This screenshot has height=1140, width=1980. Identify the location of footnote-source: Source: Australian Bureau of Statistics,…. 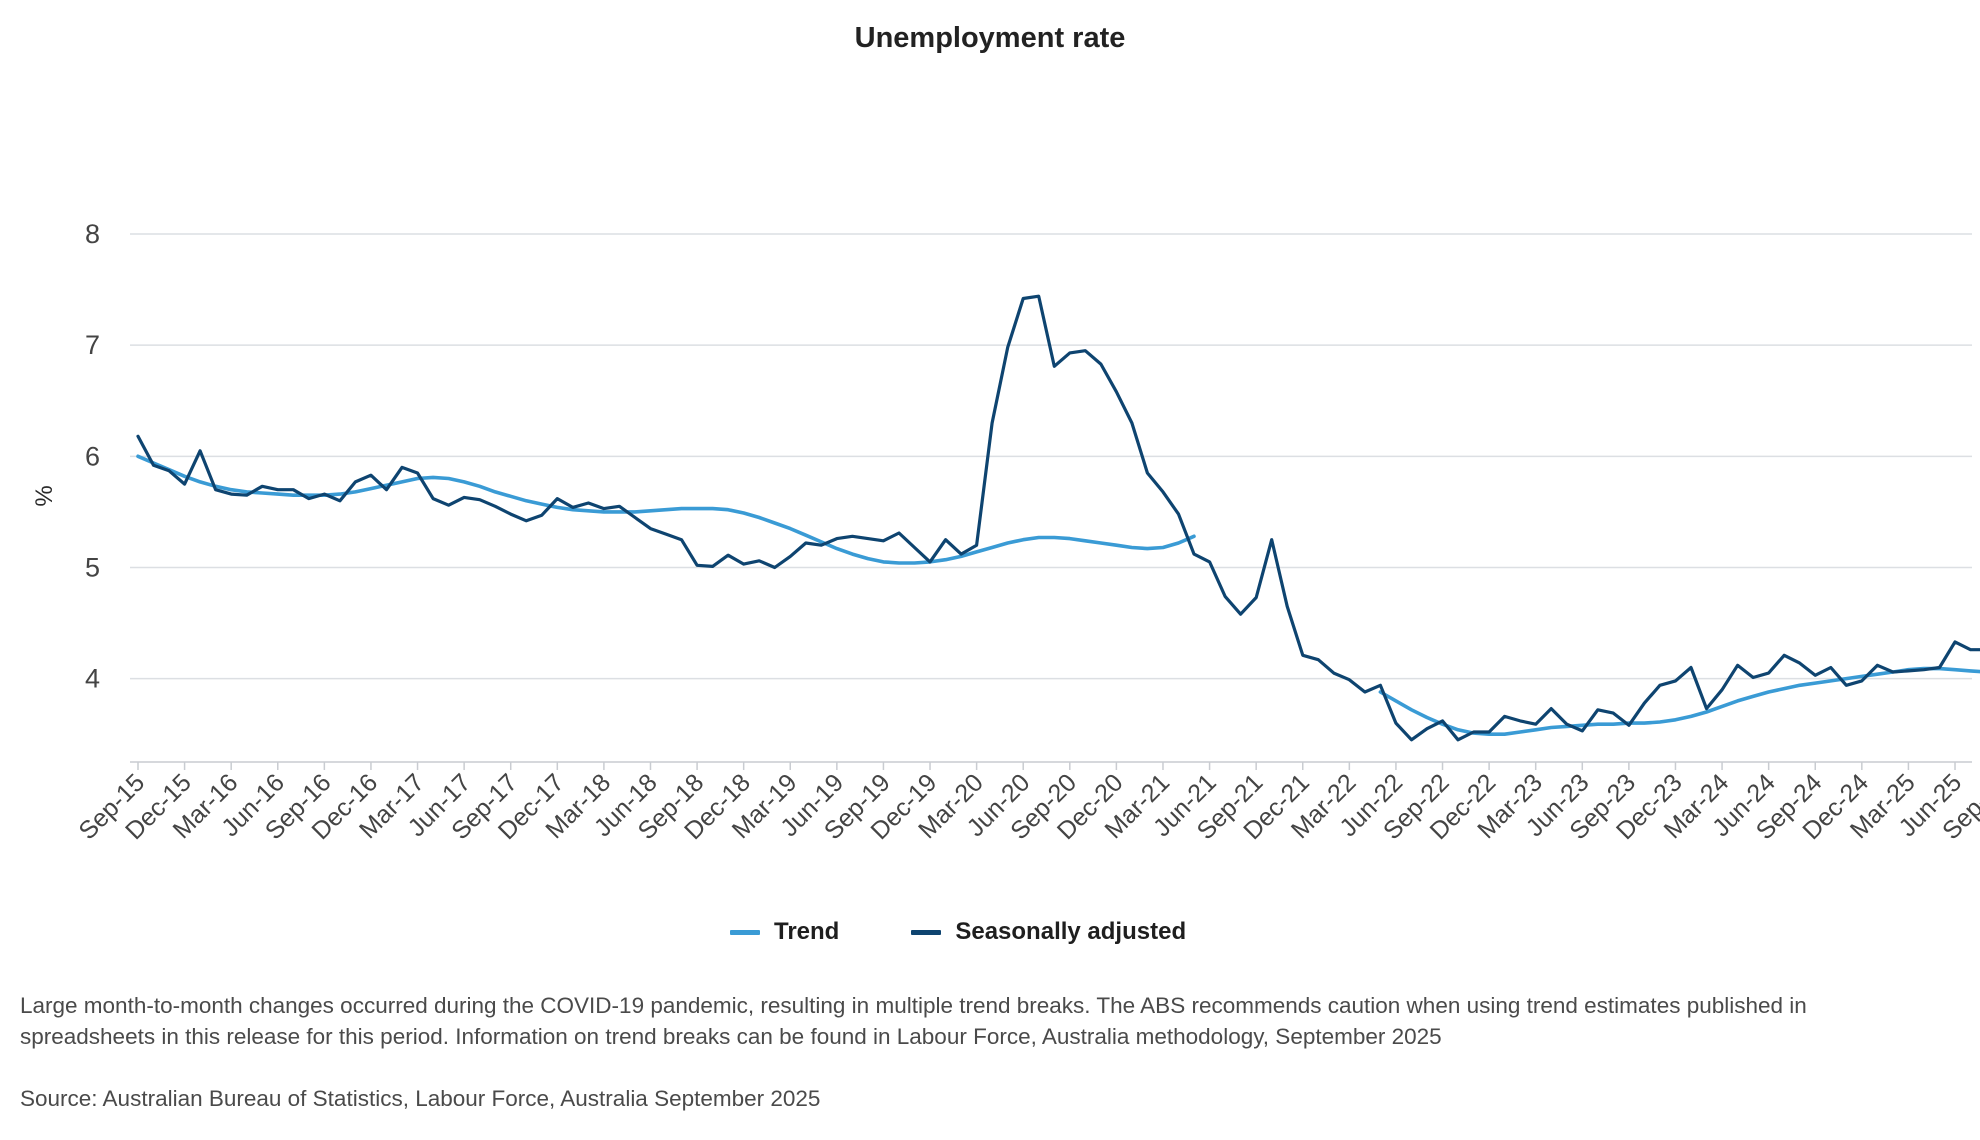
(420, 1098).